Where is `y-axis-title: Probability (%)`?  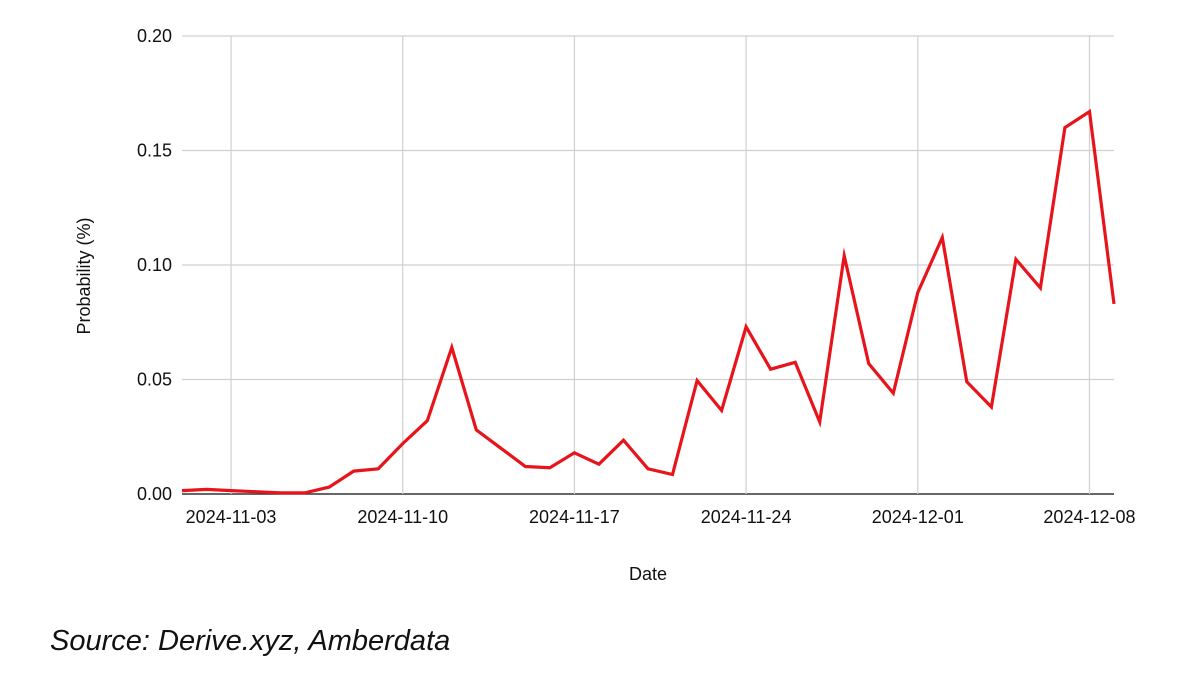
y-axis-title: Probability (%) is located at coordinates (84, 275).